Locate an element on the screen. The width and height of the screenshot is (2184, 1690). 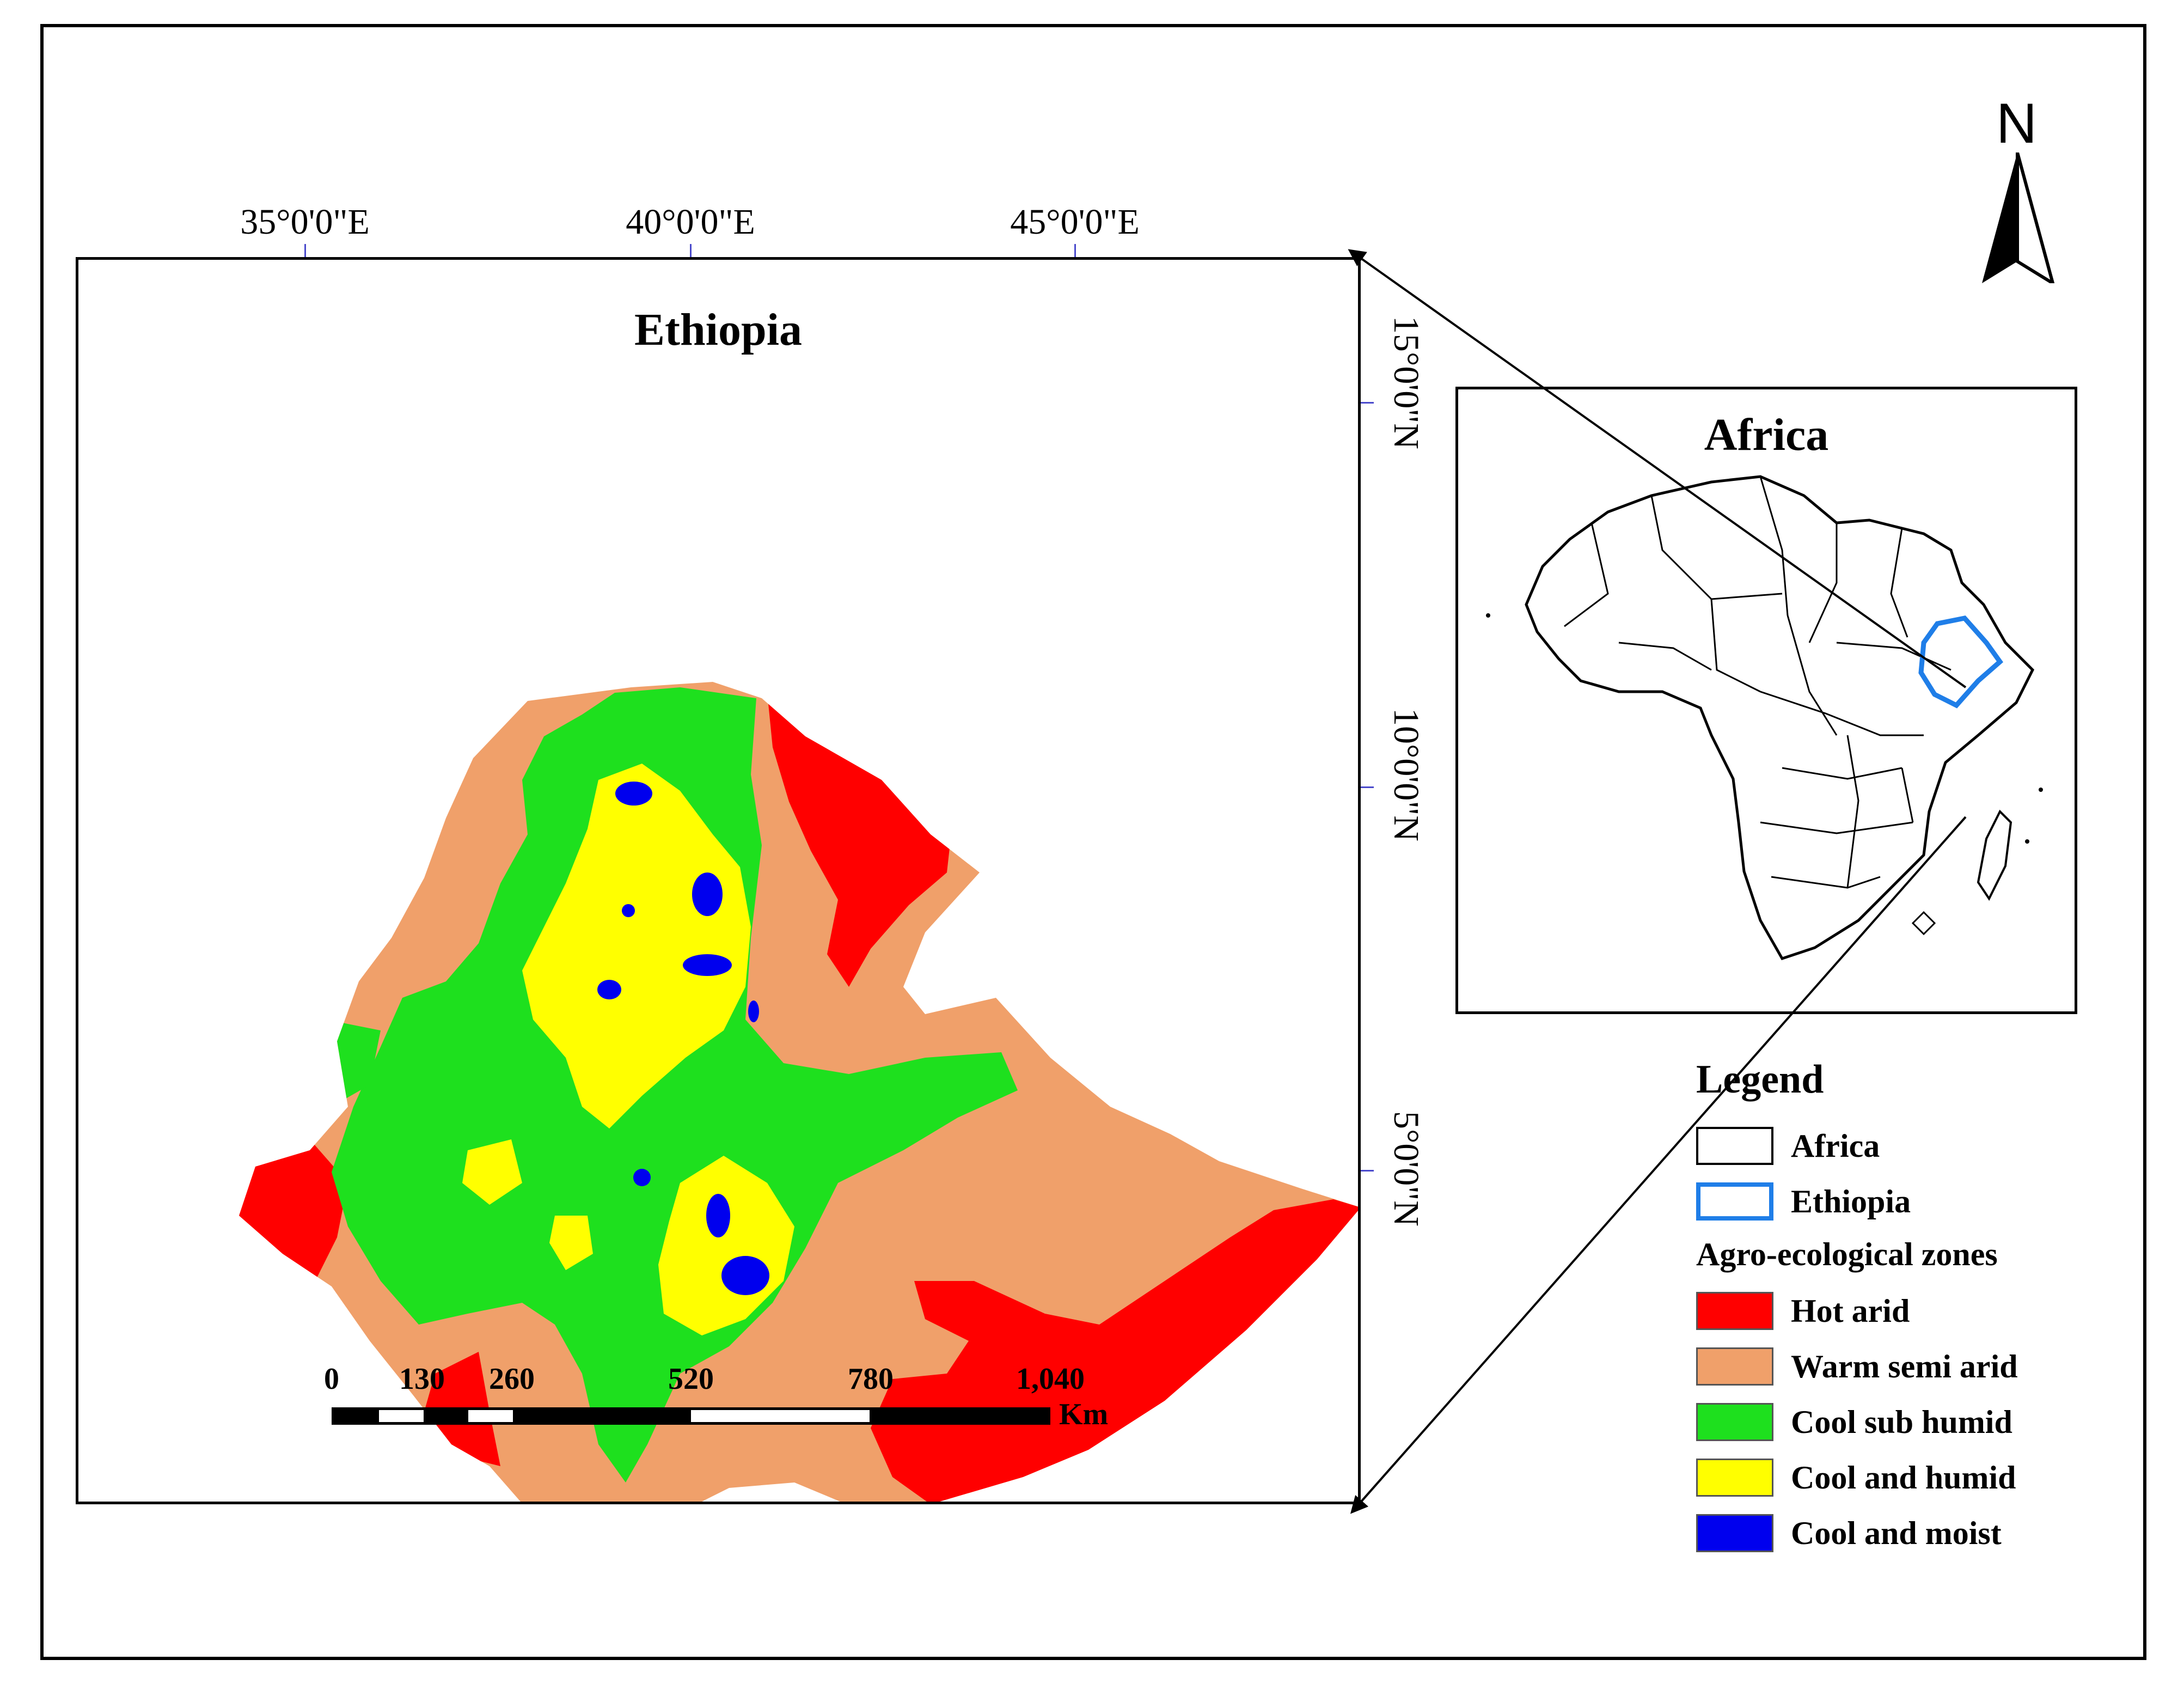
africa-inset-frame: Africa is located at coordinates (1766, 700).